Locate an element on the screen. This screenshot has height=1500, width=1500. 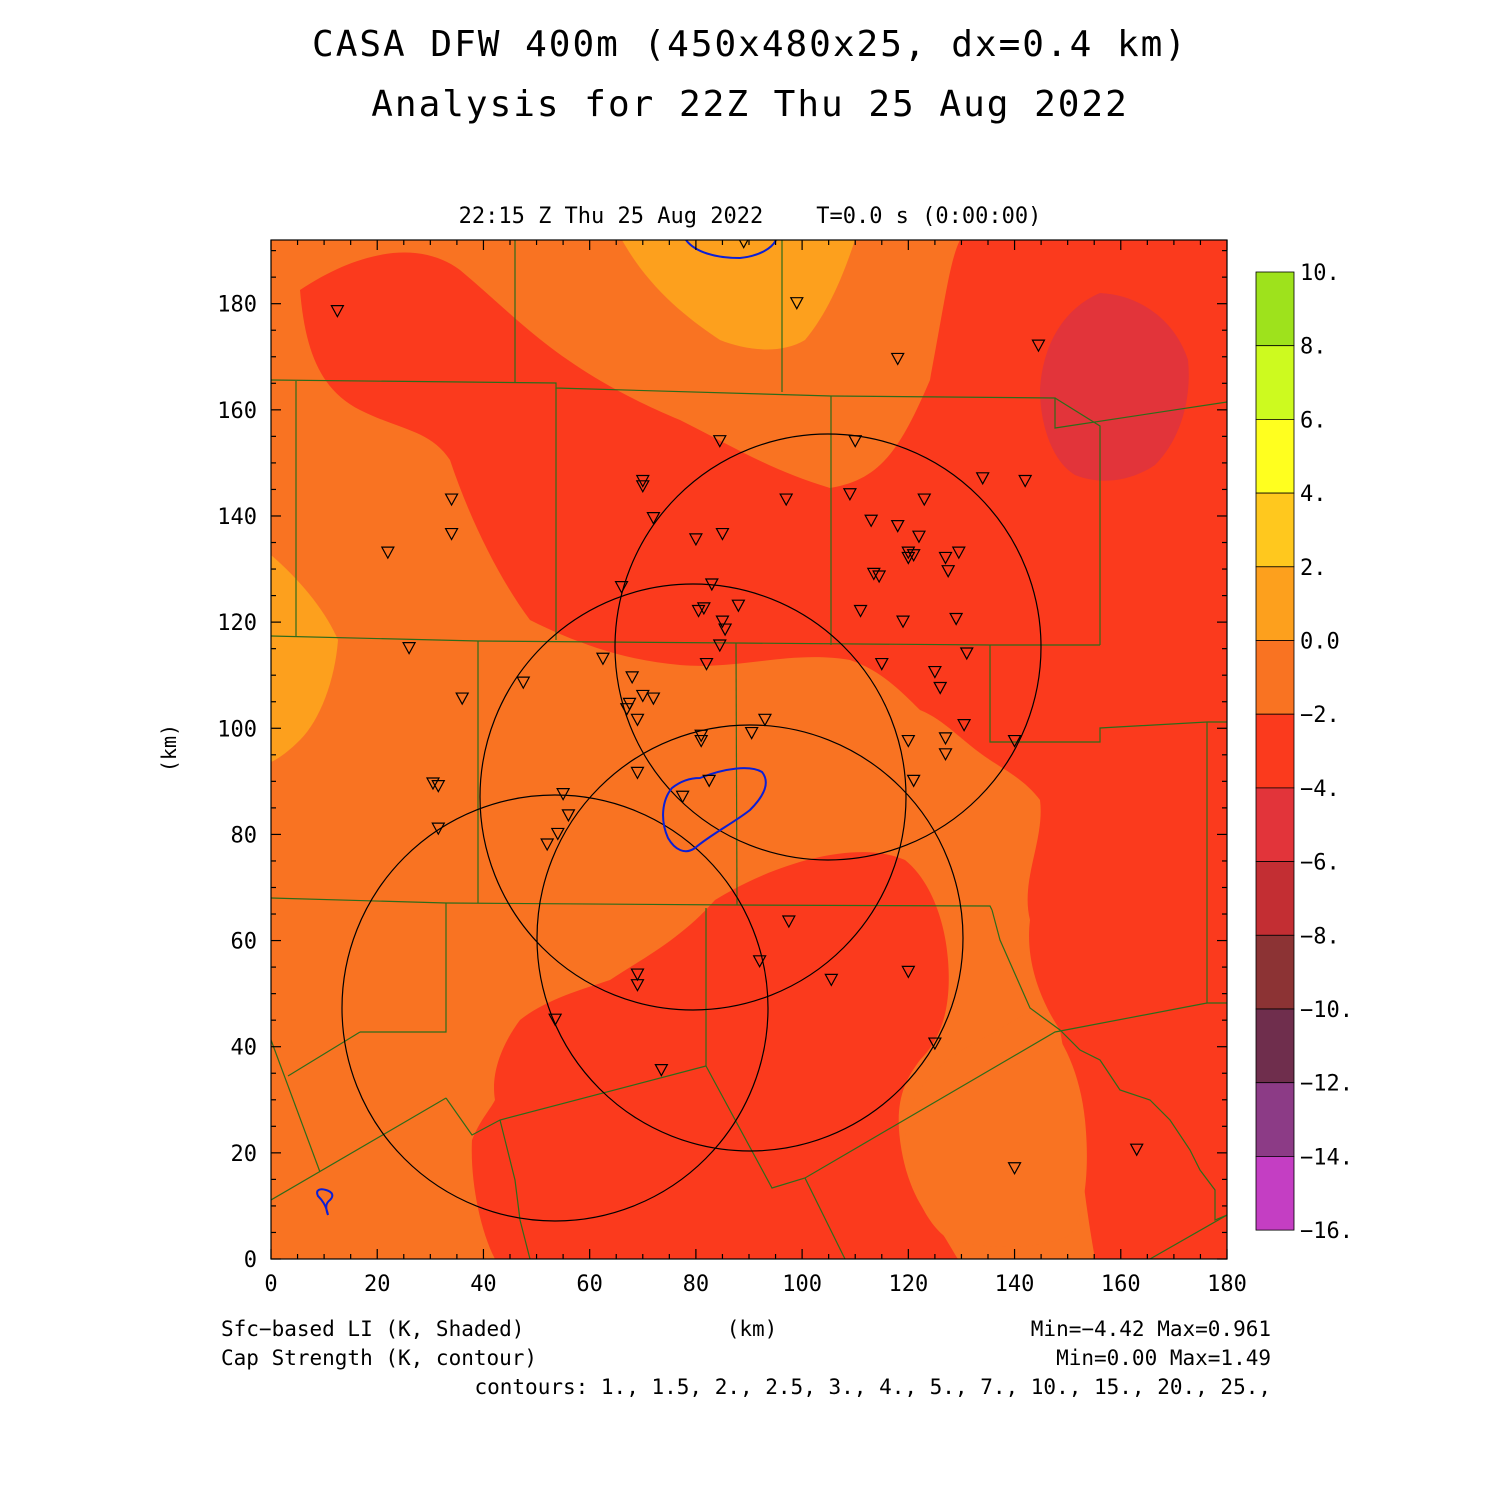
y-tick-label: 120 is located at coordinates (237, 623).